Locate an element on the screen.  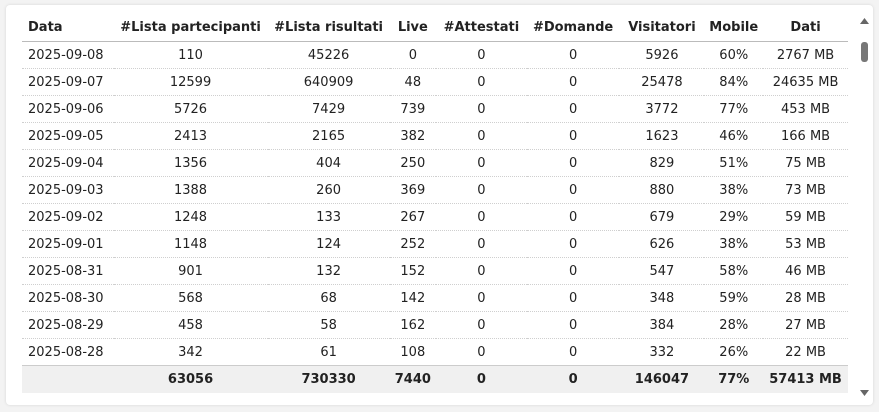
cell-lista-partecipanti: 1248 is located at coordinates (190, 217).